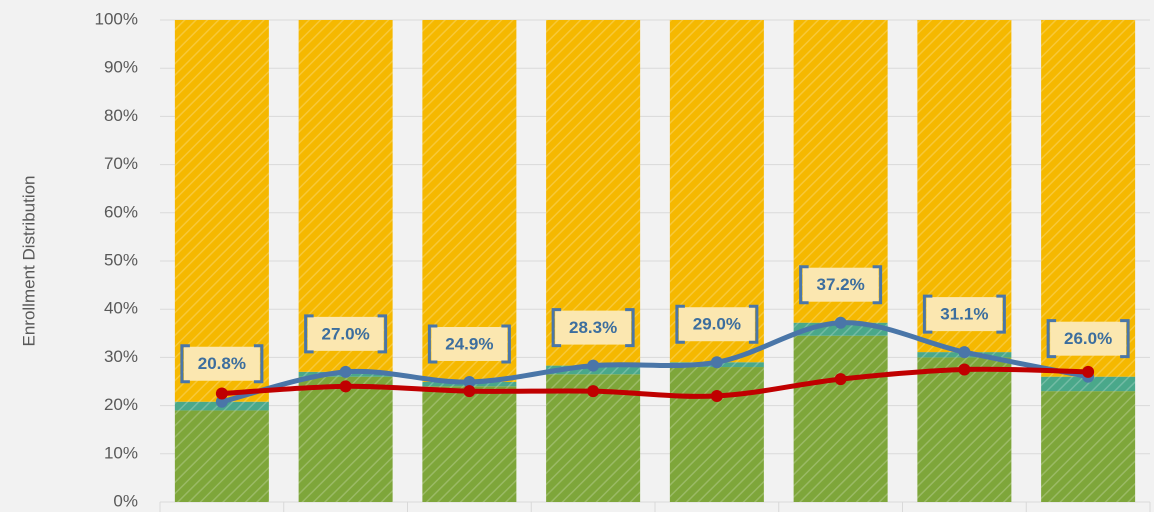  What do you see at coordinates (121, 67) in the screenshot?
I see `y-tick-label: 90%` at bounding box center [121, 67].